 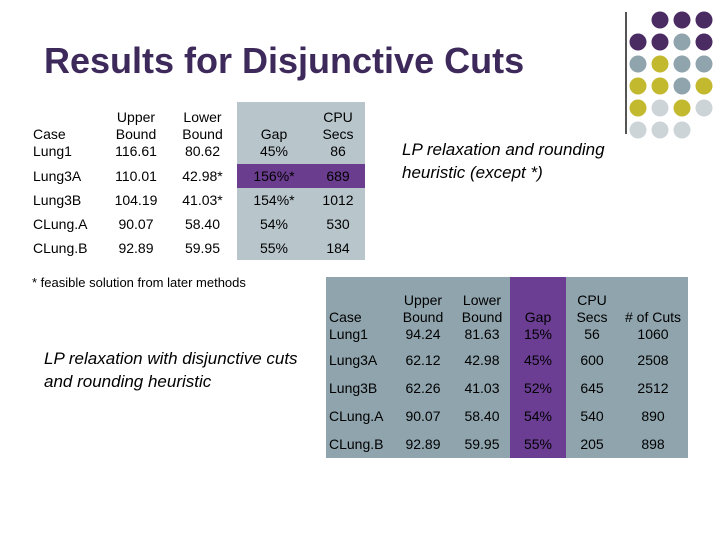 What do you see at coordinates (653, 444) in the screenshot?
I see `table-cell: 898` at bounding box center [653, 444].